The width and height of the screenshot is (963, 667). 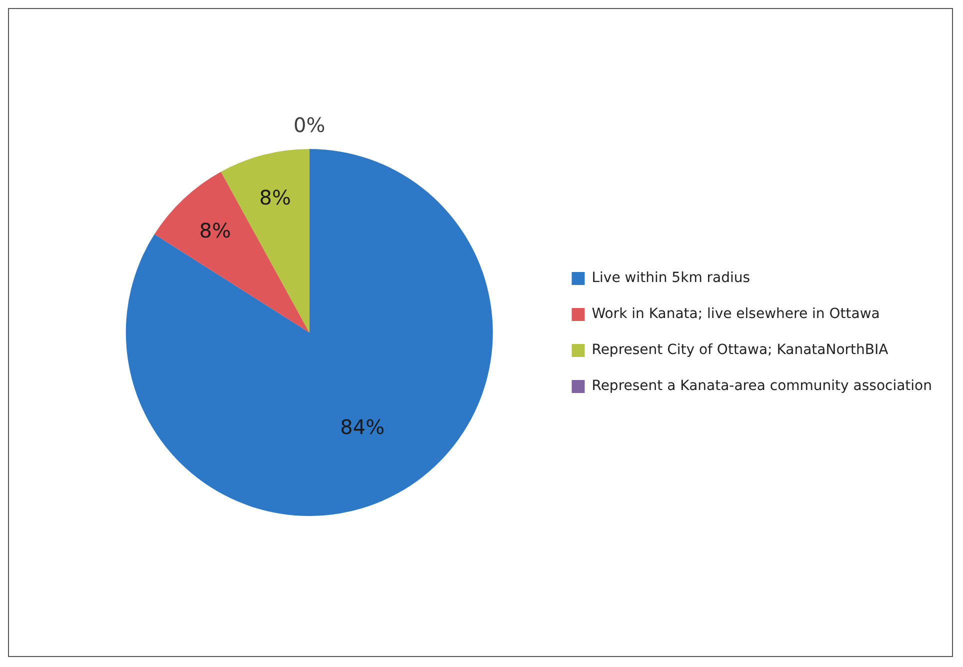 I want to click on legend-label: Live within 5km radius, so click(x=671, y=278).